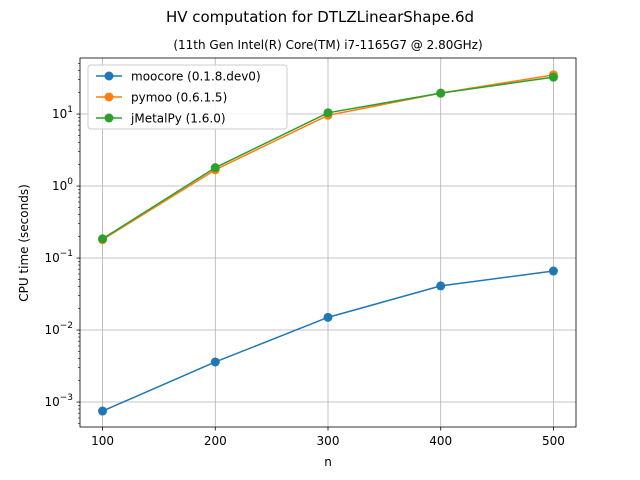 This screenshot has height=480, width=640. What do you see at coordinates (320, 17) in the screenshot?
I see `chart-title: HV computation for DTLZLinearShape.6d` at bounding box center [320, 17].